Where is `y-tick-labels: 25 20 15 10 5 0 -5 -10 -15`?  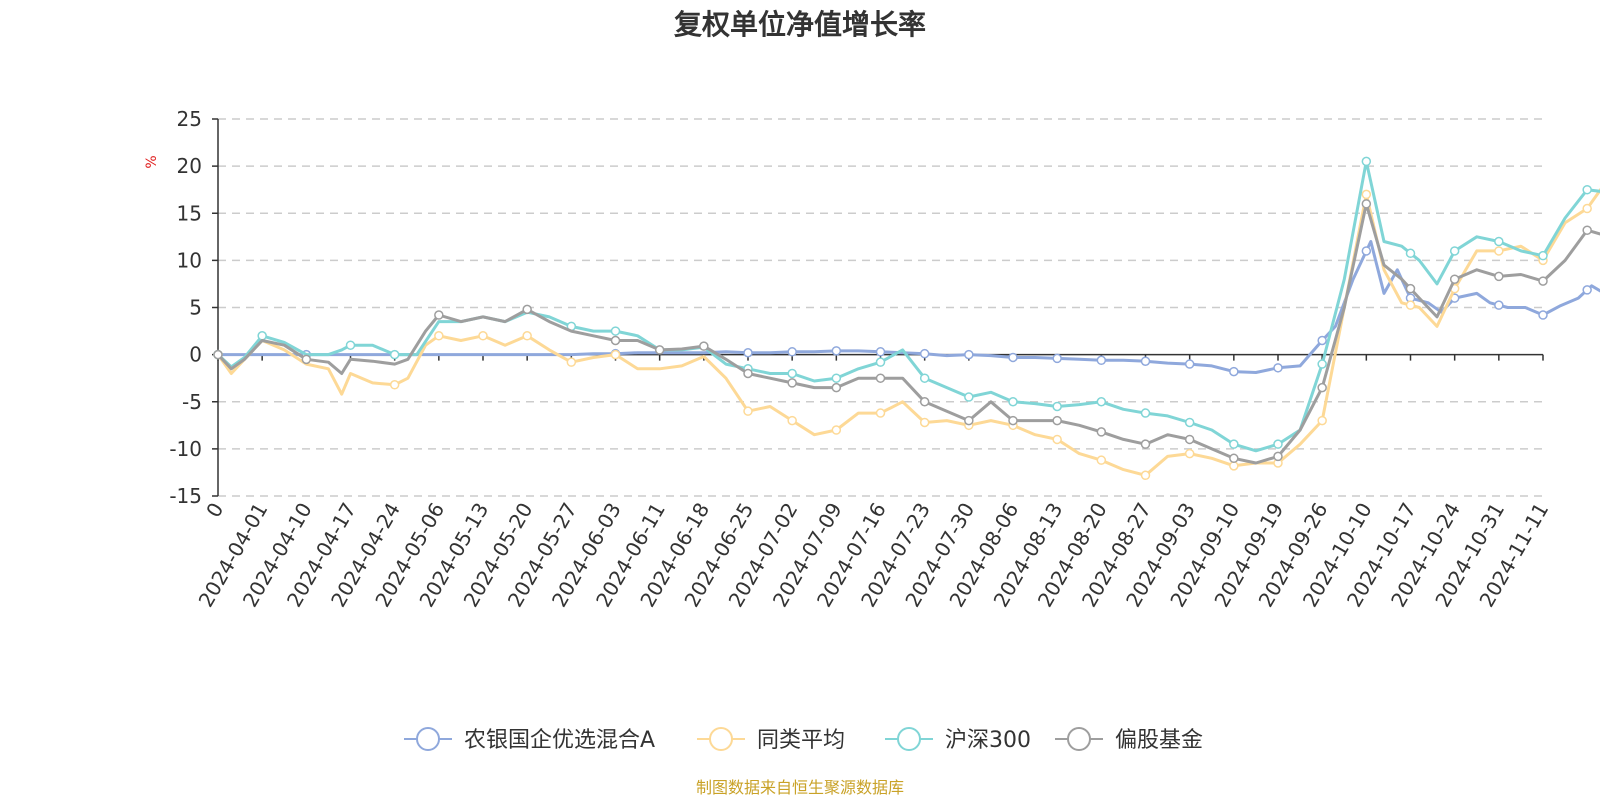 y-tick-labels: 25 20 15 10 5 0 -5 -10 -15 is located at coordinates (185, 307).